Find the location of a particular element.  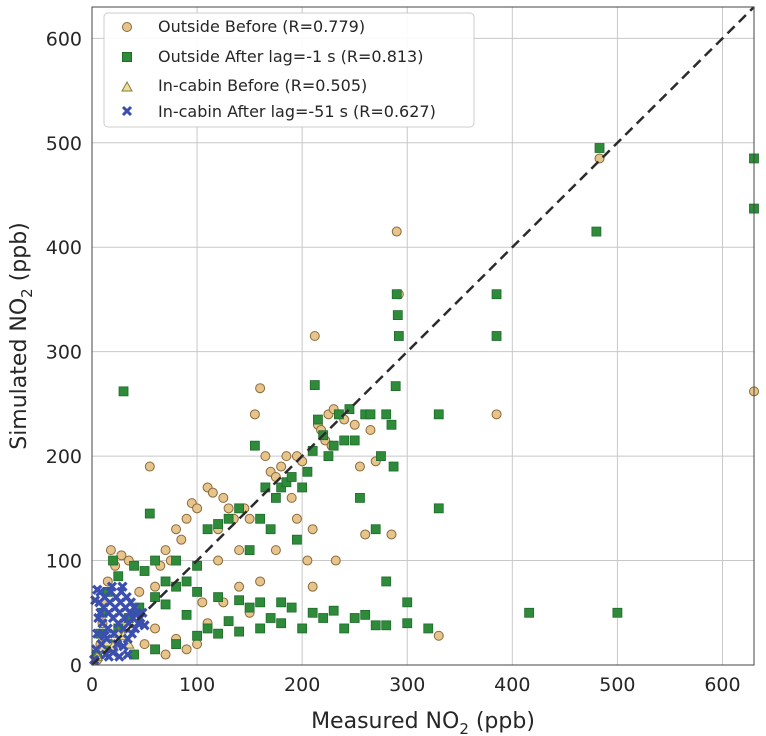

x-axis-ticks: 0 100 200 300 400 500 600 is located at coordinates (413, 685).